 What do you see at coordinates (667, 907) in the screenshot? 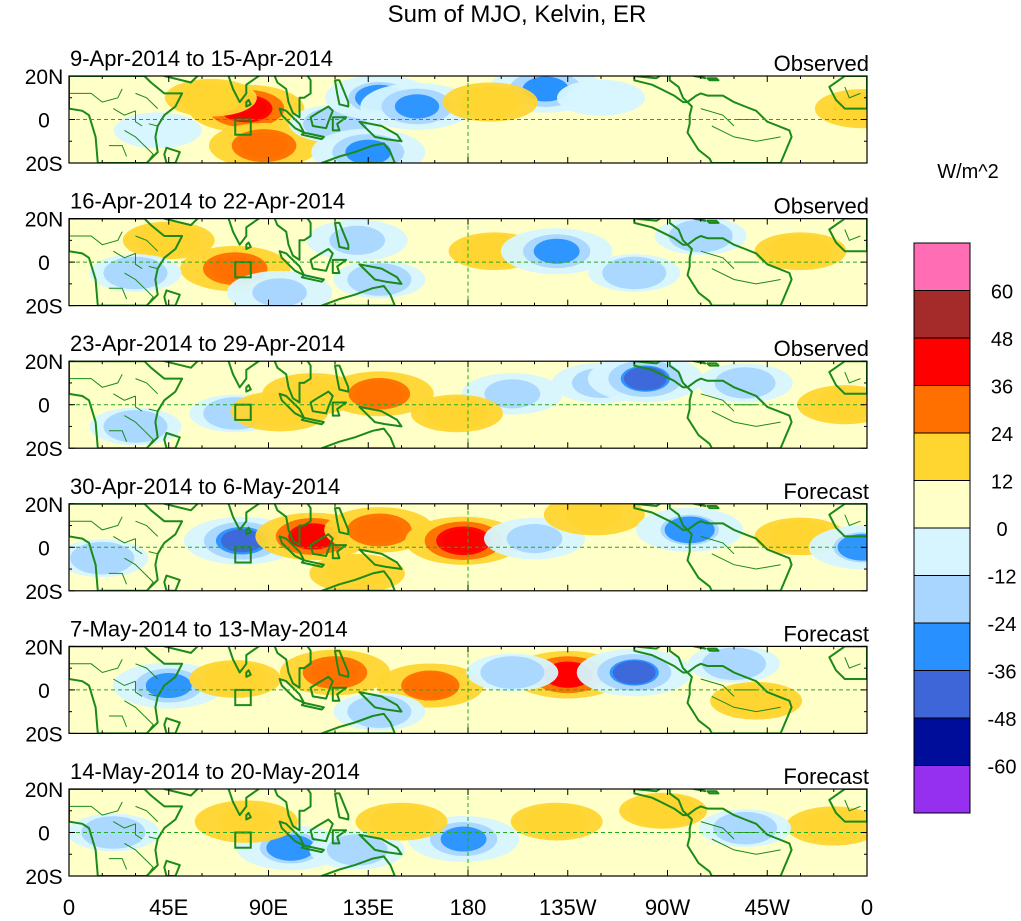
I see `lon-label: 90W` at bounding box center [667, 907].